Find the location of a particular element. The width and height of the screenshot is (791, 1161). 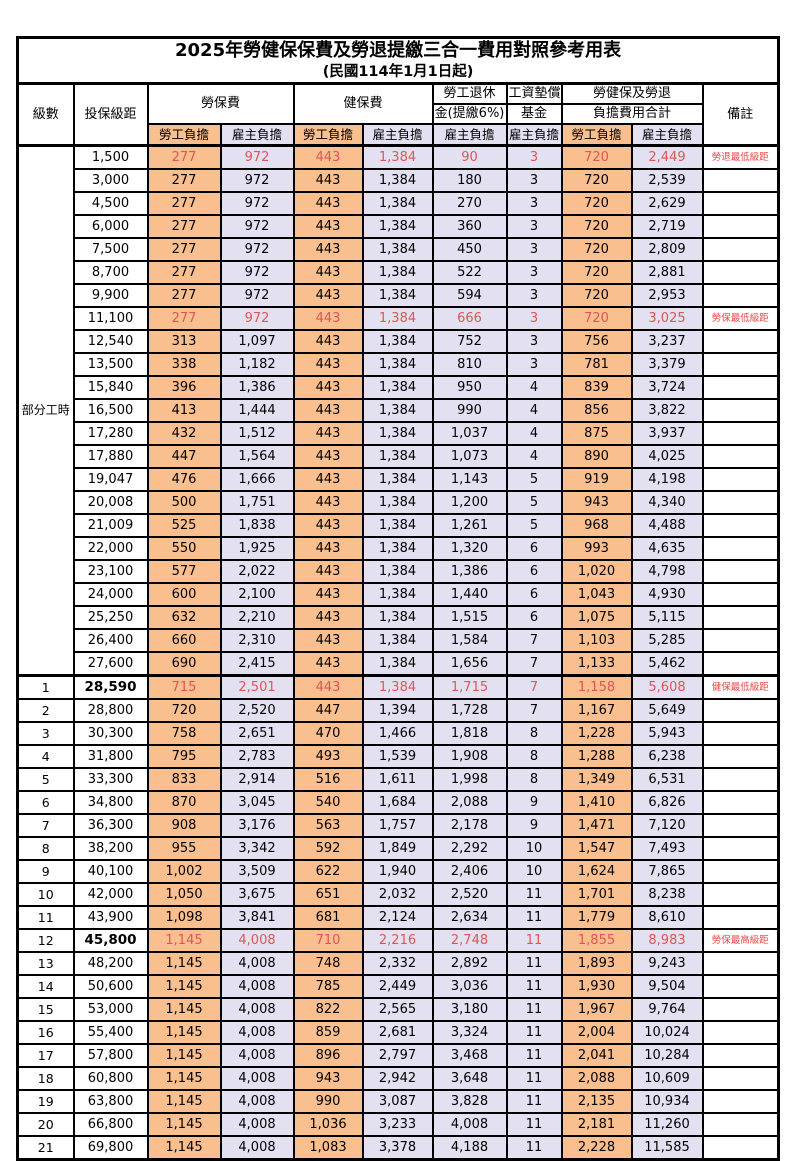

cell-value: 2,228 is located at coordinates (596, 1148).